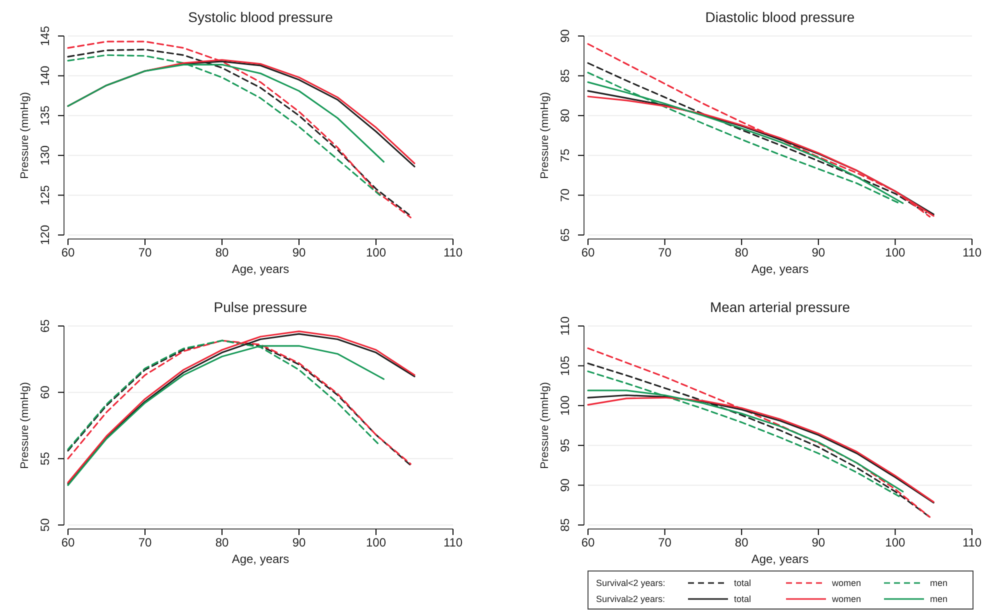 The height and width of the screenshot is (610, 987). I want to click on y-tick-label: 95, so click(565, 445).